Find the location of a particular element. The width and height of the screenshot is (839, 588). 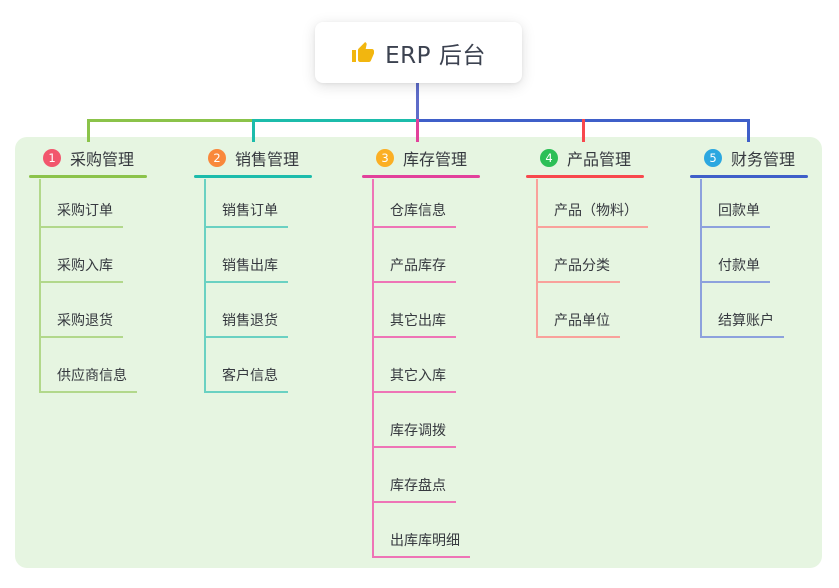

thumbs-up-icon is located at coordinates (363, 51).